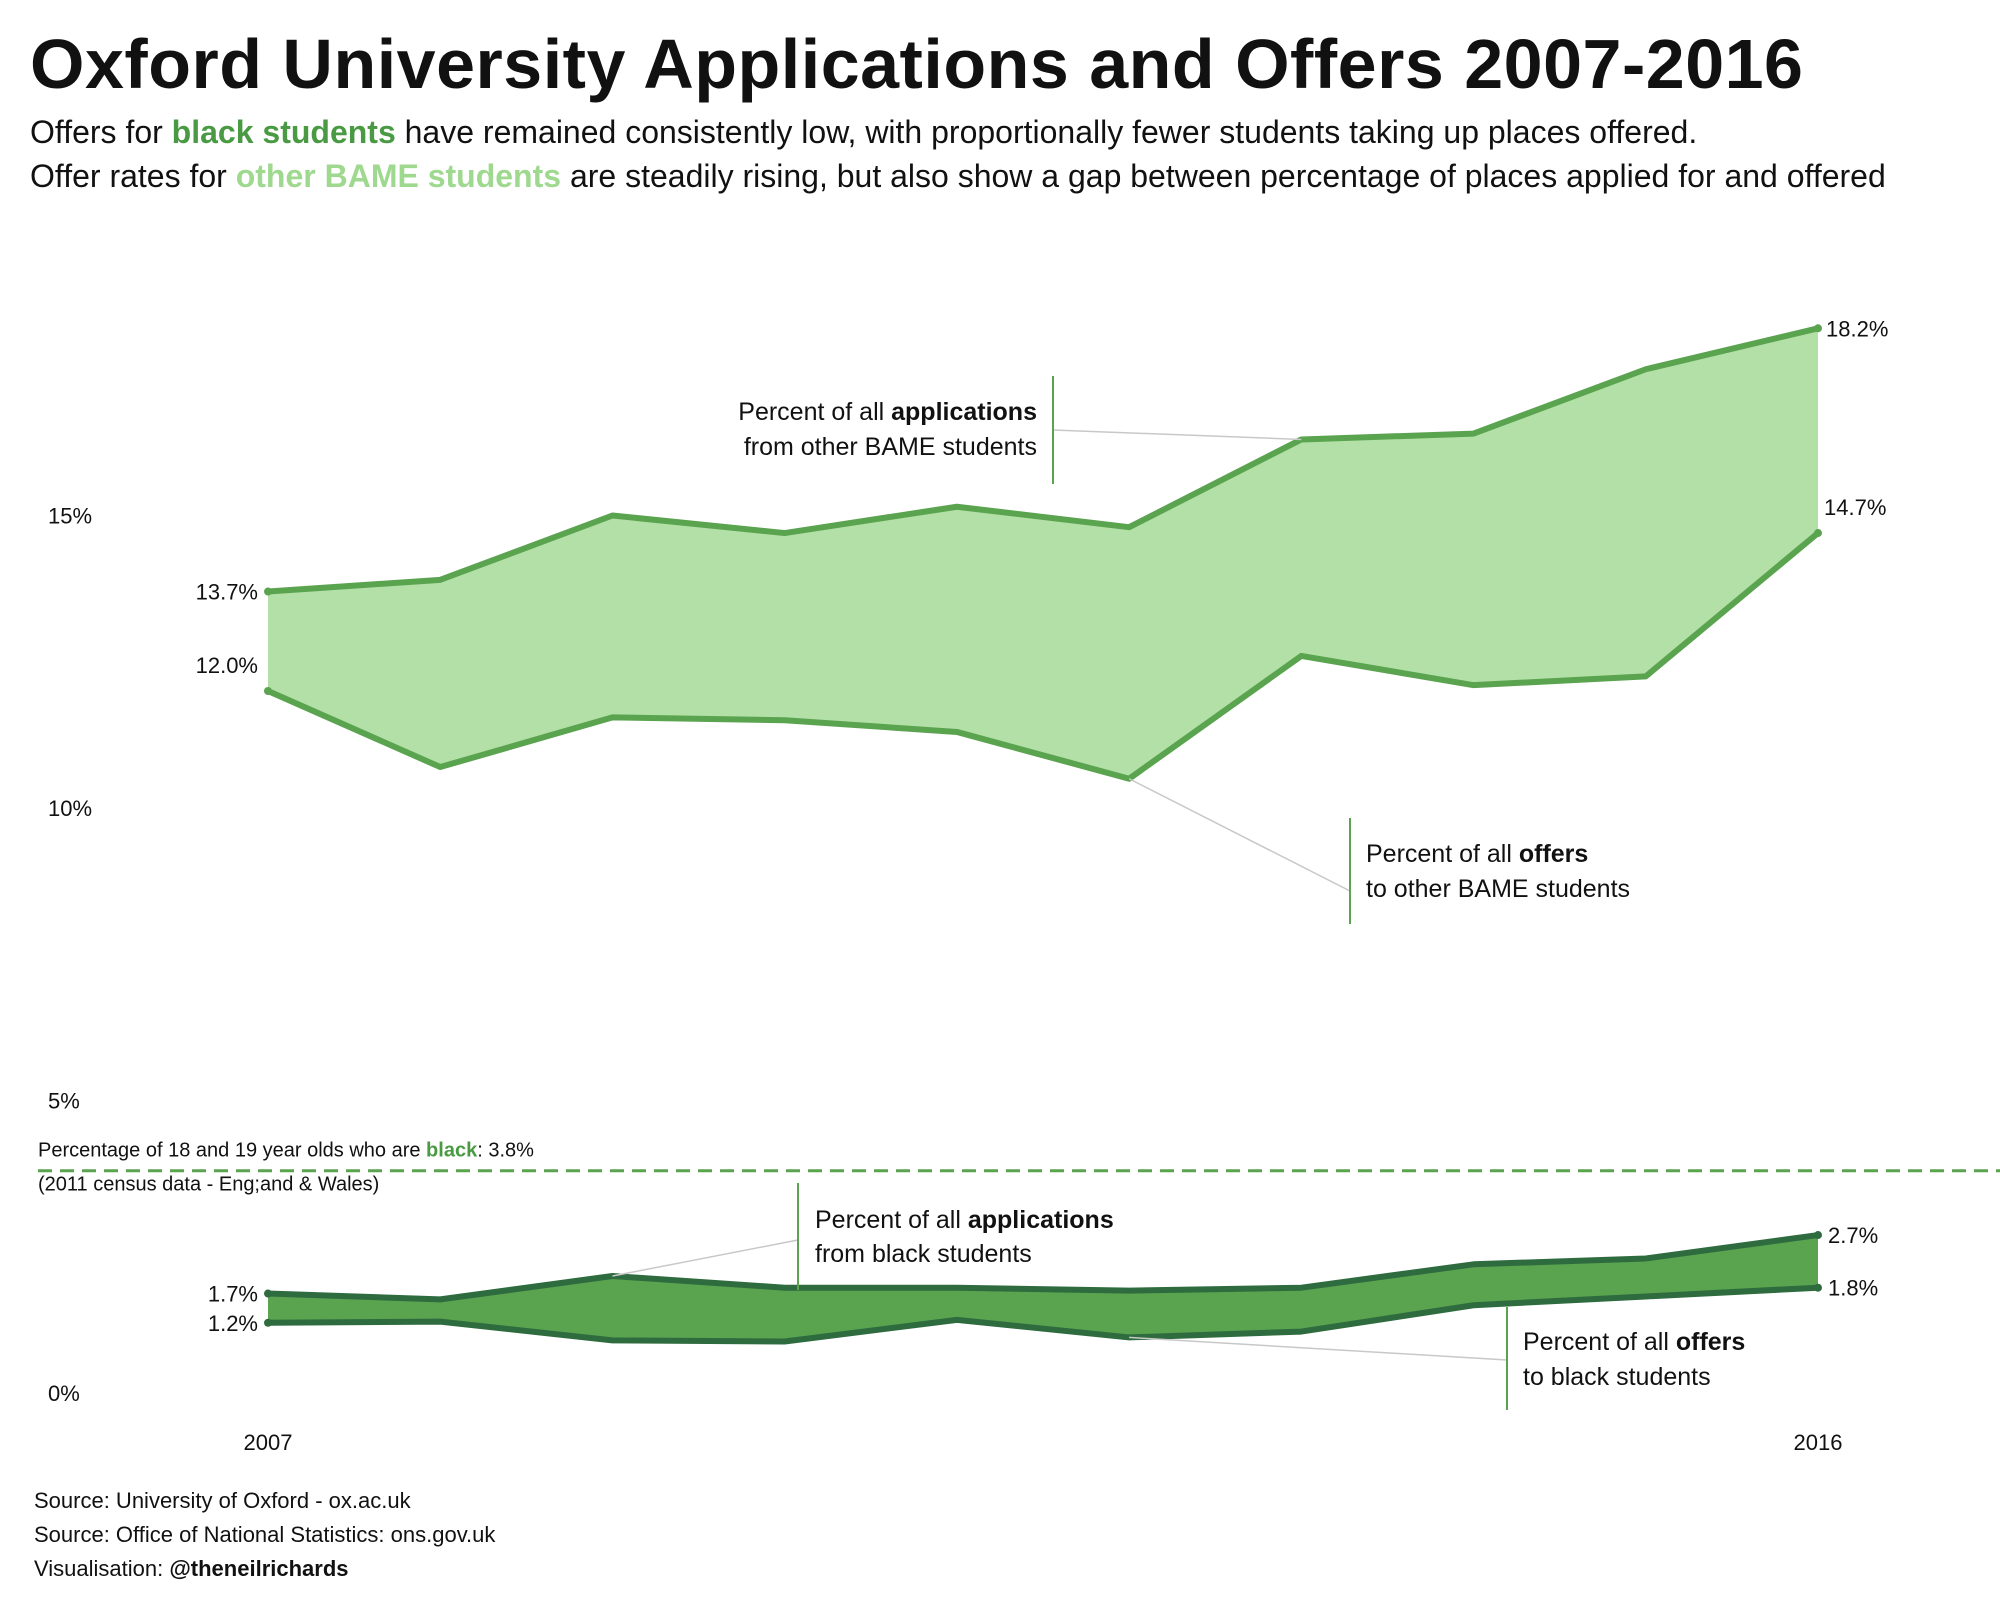  Describe the element at coordinates (133, 176) in the screenshot. I see `subtitle-2-pre: Offer rates for` at that location.